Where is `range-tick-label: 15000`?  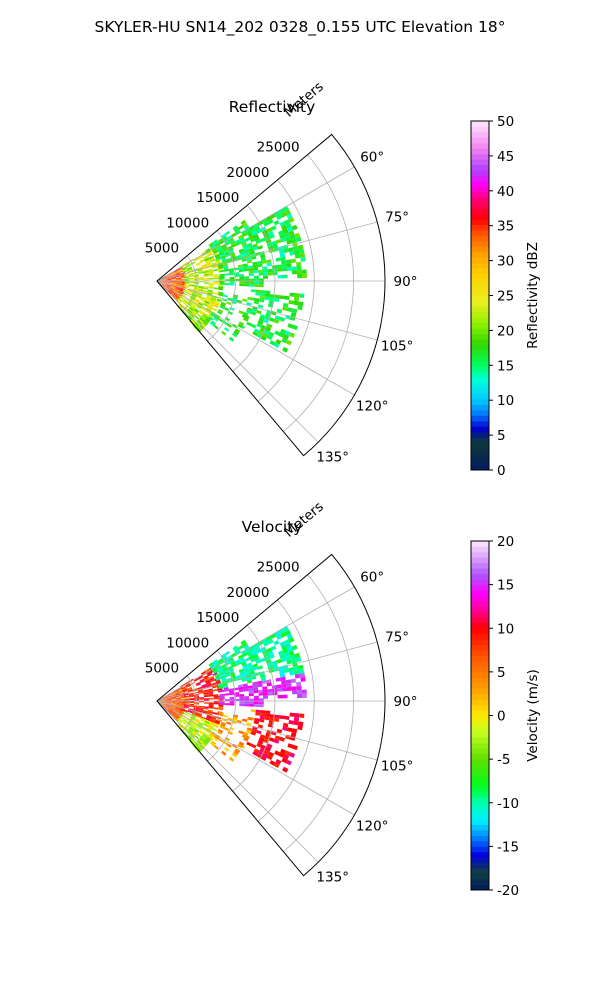
range-tick-label: 15000 is located at coordinates (217, 198).